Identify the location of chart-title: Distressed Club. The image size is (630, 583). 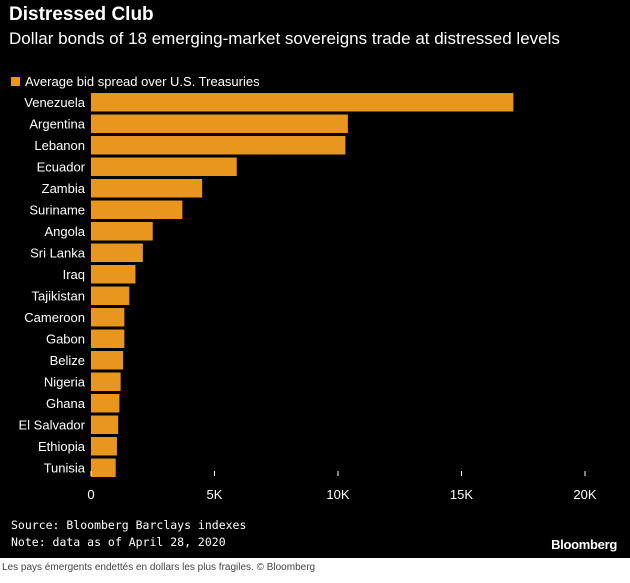
(81, 14).